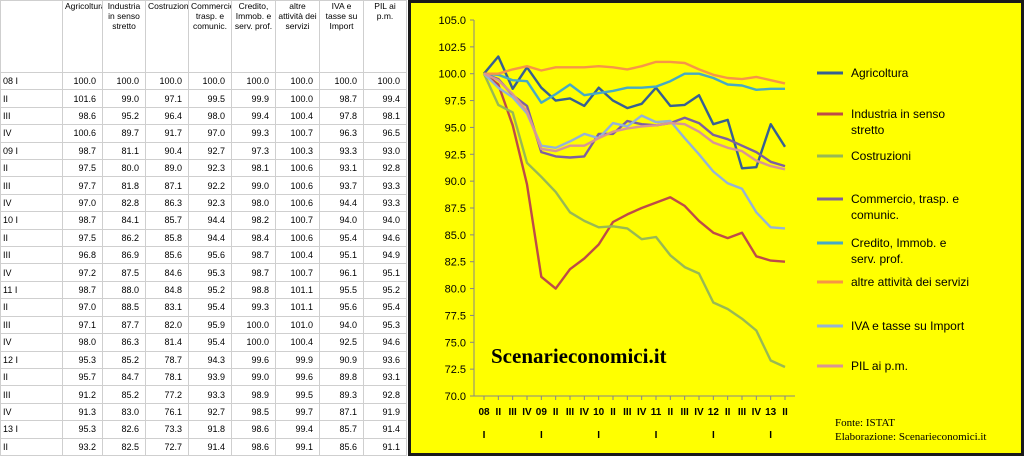  What do you see at coordinates (167, 98) in the screenshot?
I see `value-cell: 97.1` at bounding box center [167, 98].